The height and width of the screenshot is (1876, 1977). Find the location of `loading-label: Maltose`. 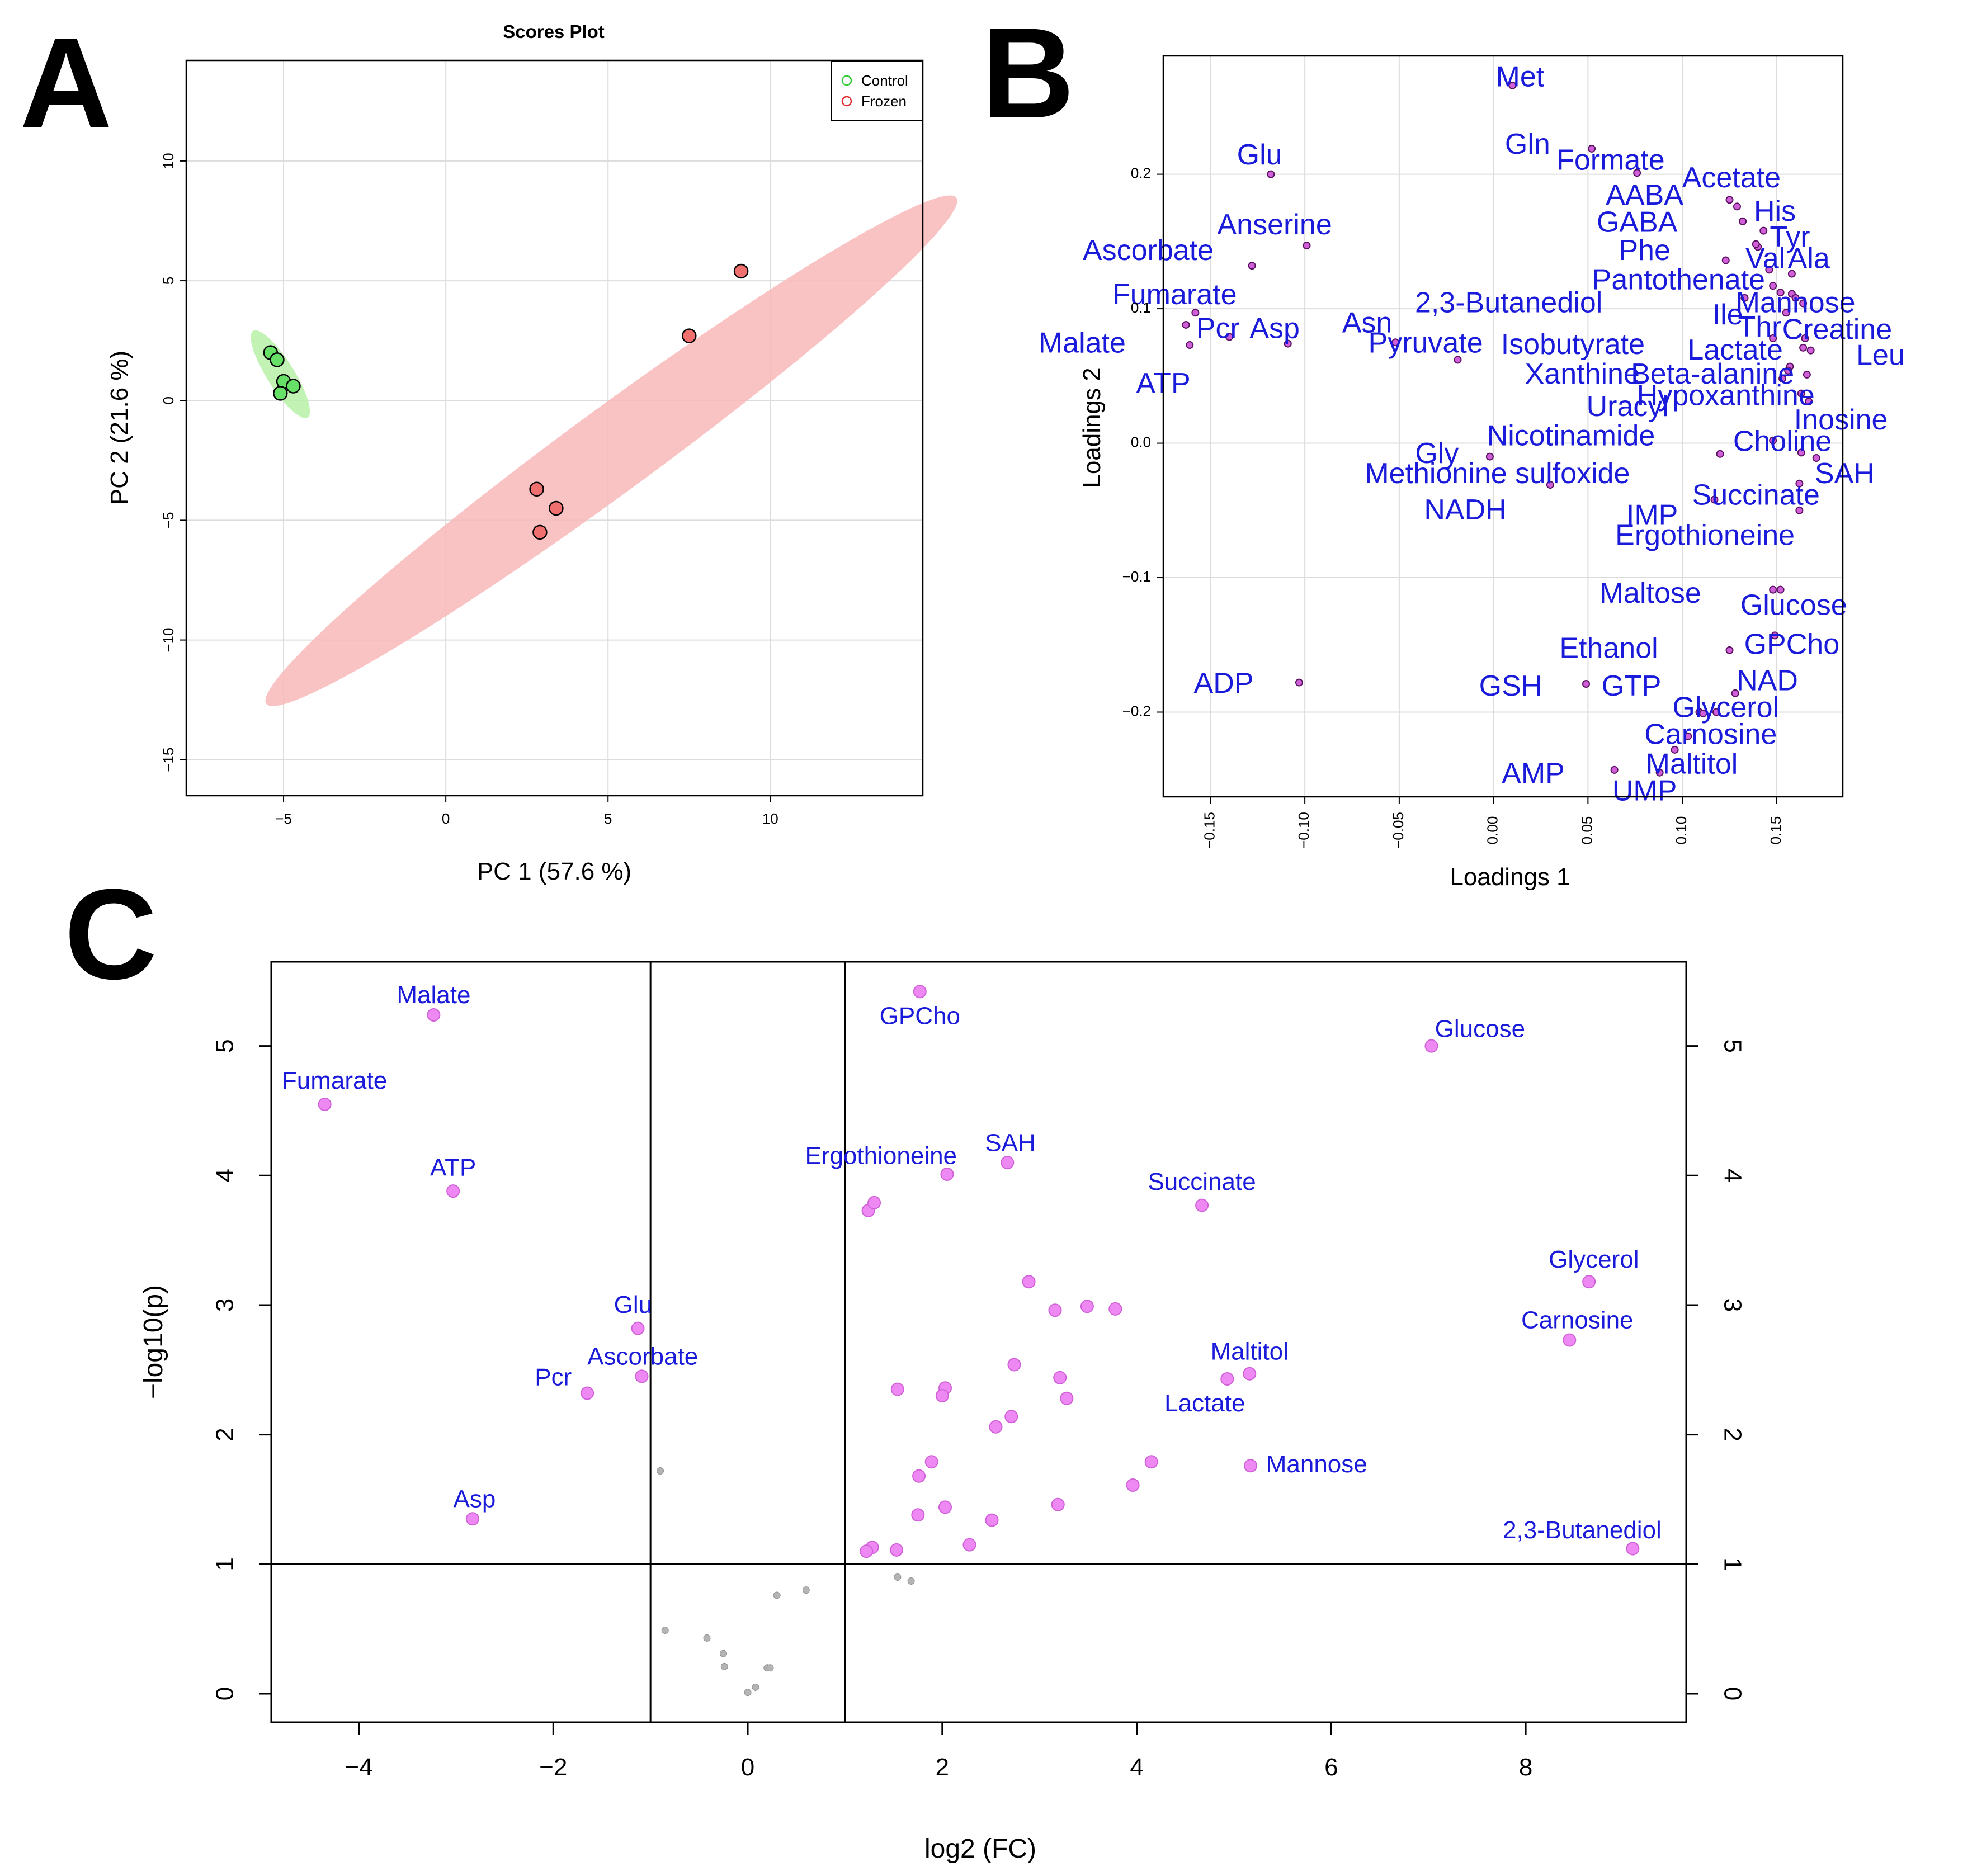

loading-label: Maltose is located at coordinates (1650, 593).